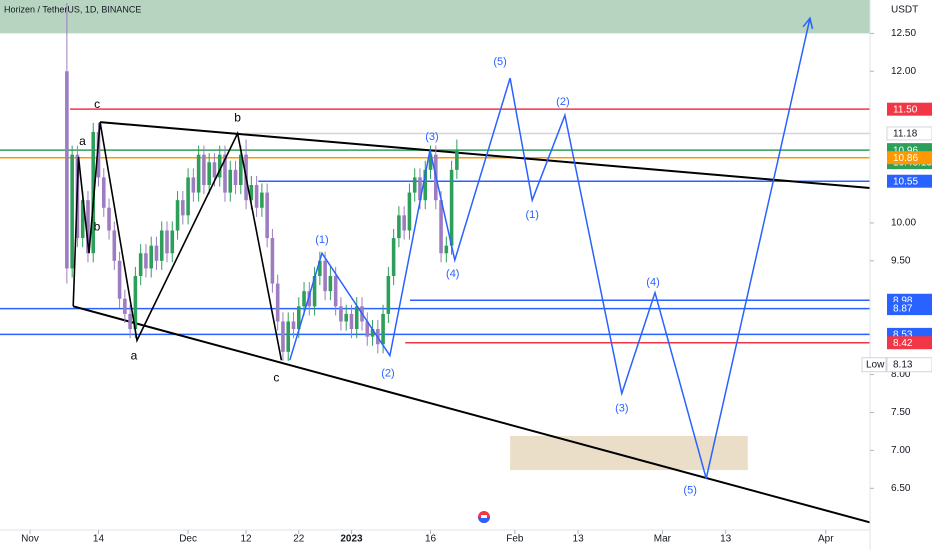 The height and width of the screenshot is (550, 932). I want to click on low-value-box, so click(909, 365).